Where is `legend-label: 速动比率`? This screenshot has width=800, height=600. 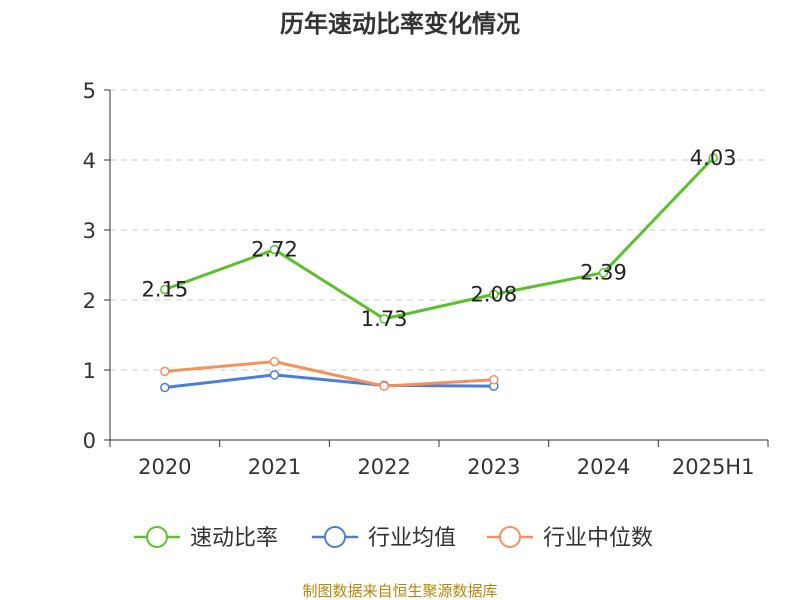
legend-label: 速动比率 is located at coordinates (234, 538).